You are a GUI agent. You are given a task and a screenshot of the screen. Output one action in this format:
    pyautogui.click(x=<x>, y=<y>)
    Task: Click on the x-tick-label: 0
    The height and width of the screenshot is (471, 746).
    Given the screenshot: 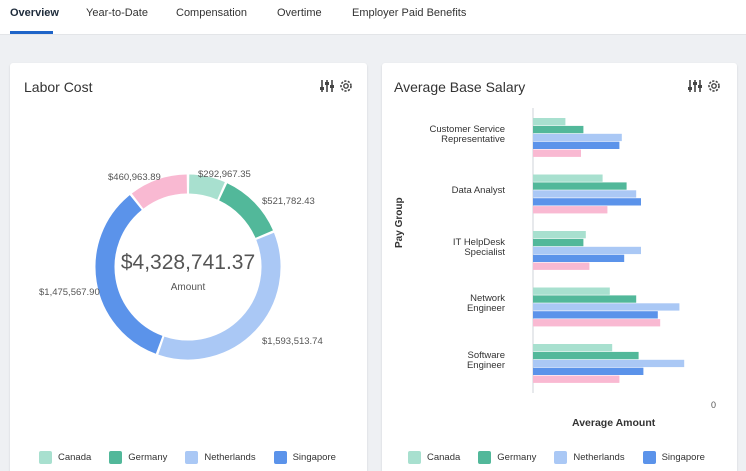 What is the action you would take?
    pyautogui.click(x=714, y=405)
    